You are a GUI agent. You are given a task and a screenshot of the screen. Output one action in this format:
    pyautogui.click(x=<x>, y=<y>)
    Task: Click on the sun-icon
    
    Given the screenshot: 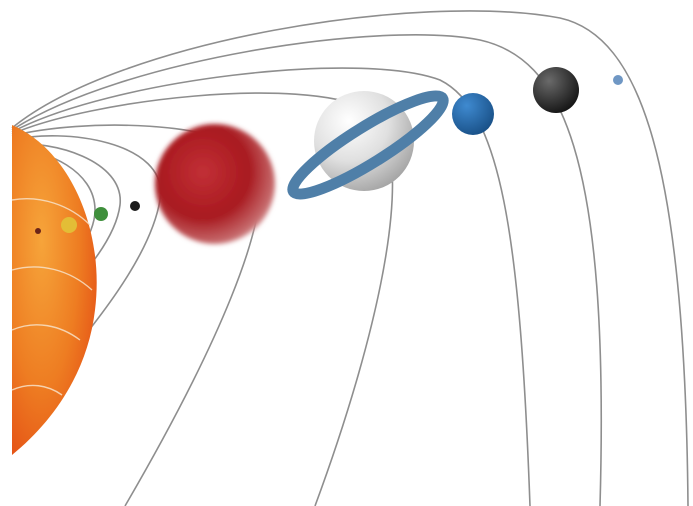 What is the action you would take?
    pyautogui.click(x=54, y=290)
    